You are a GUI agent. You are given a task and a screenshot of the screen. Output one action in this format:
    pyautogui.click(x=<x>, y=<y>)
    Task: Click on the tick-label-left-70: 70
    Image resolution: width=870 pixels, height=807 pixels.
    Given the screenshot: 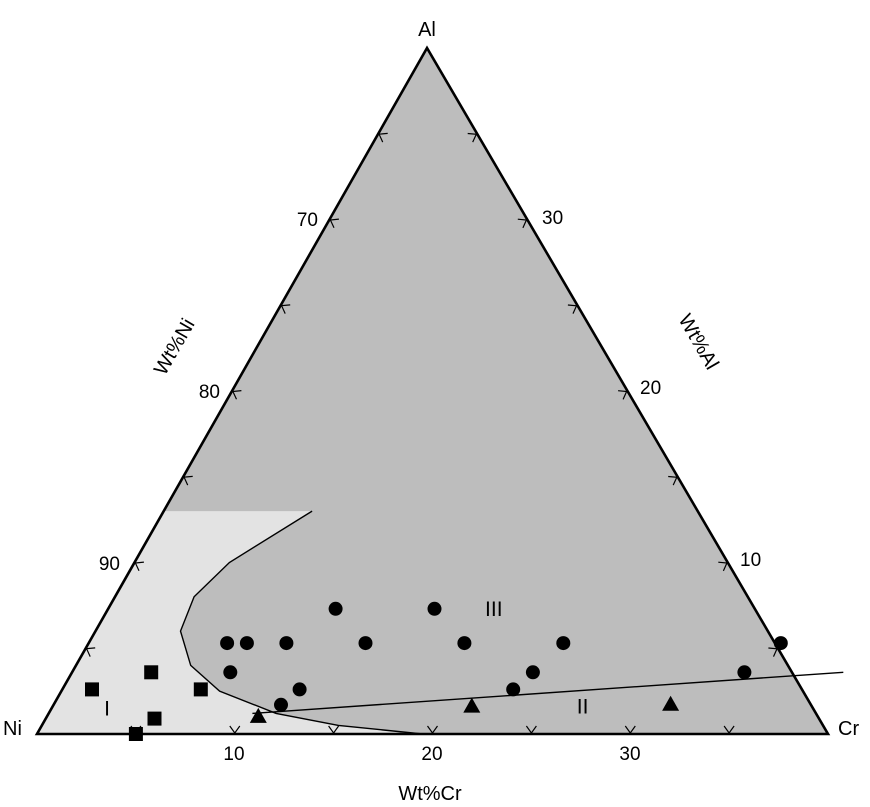 What is the action you would take?
    pyautogui.click(x=307, y=220)
    